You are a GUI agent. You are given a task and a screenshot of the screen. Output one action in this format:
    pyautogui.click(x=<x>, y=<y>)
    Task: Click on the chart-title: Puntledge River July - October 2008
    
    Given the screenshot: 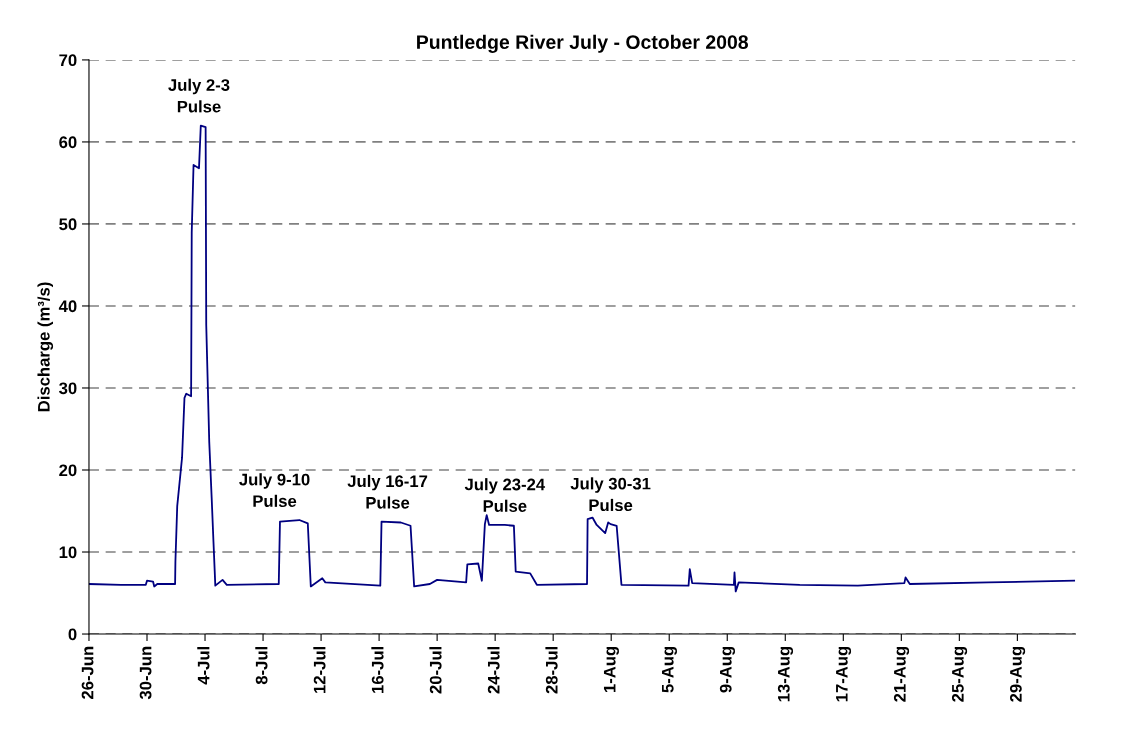 What is the action you would take?
    pyautogui.click(x=583, y=43)
    